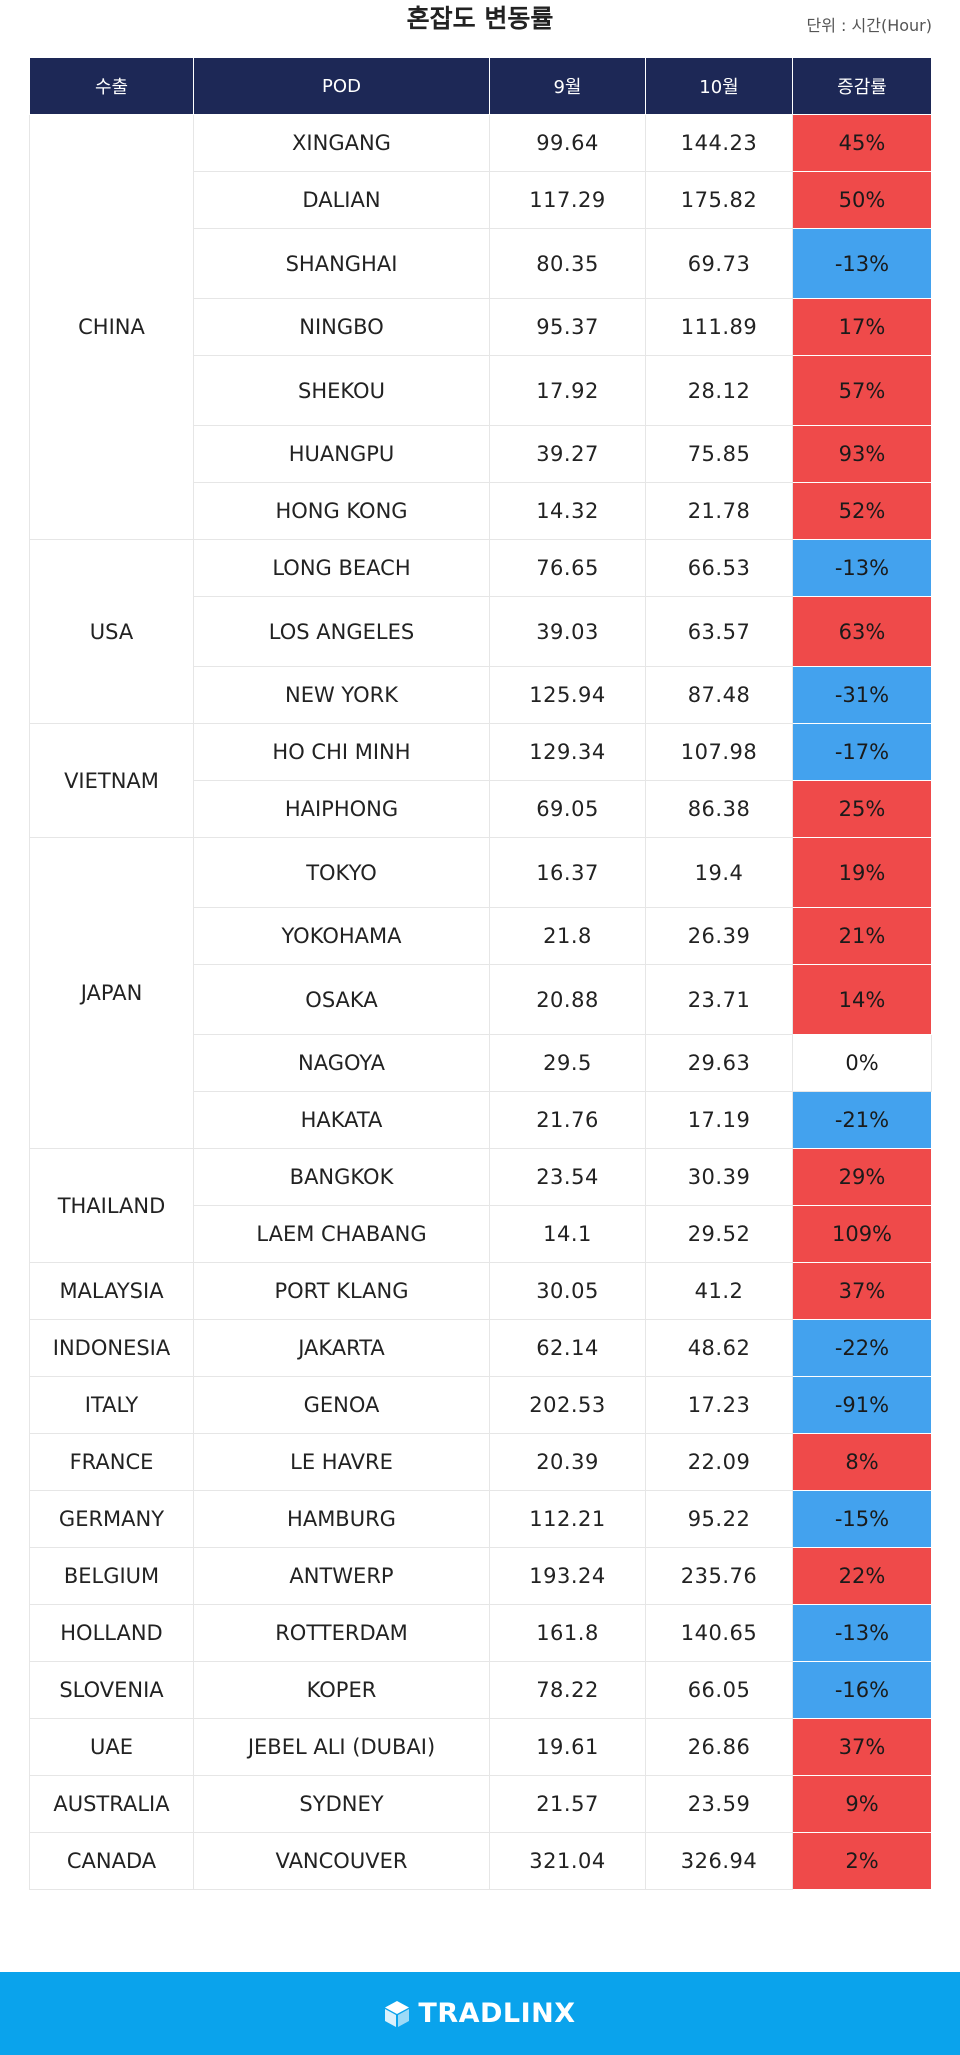  I want to click on table-row: OSAKA 20.88 23.71 14%, so click(481, 999).